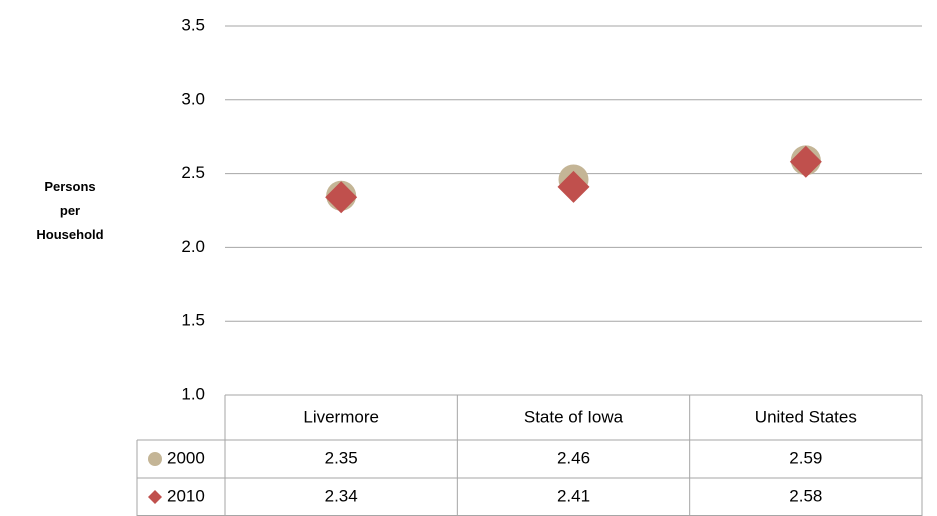  I want to click on table-value: 2.59, so click(805, 457).